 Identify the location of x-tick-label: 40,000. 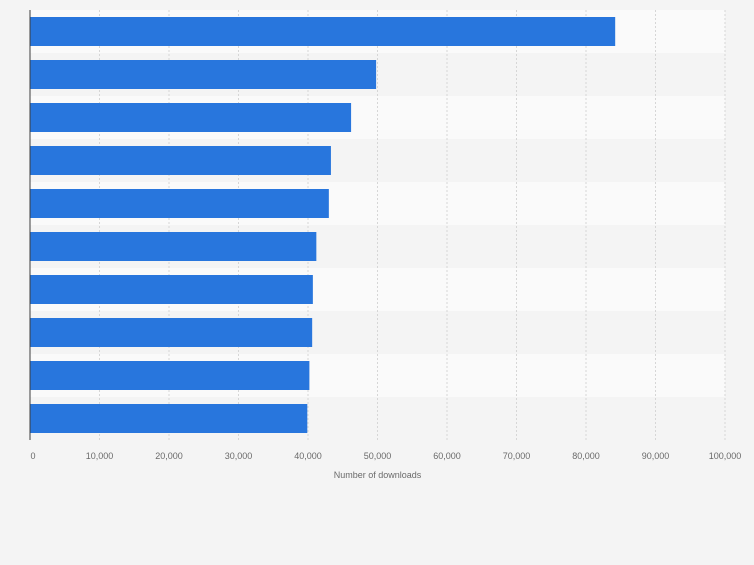
(308, 456).